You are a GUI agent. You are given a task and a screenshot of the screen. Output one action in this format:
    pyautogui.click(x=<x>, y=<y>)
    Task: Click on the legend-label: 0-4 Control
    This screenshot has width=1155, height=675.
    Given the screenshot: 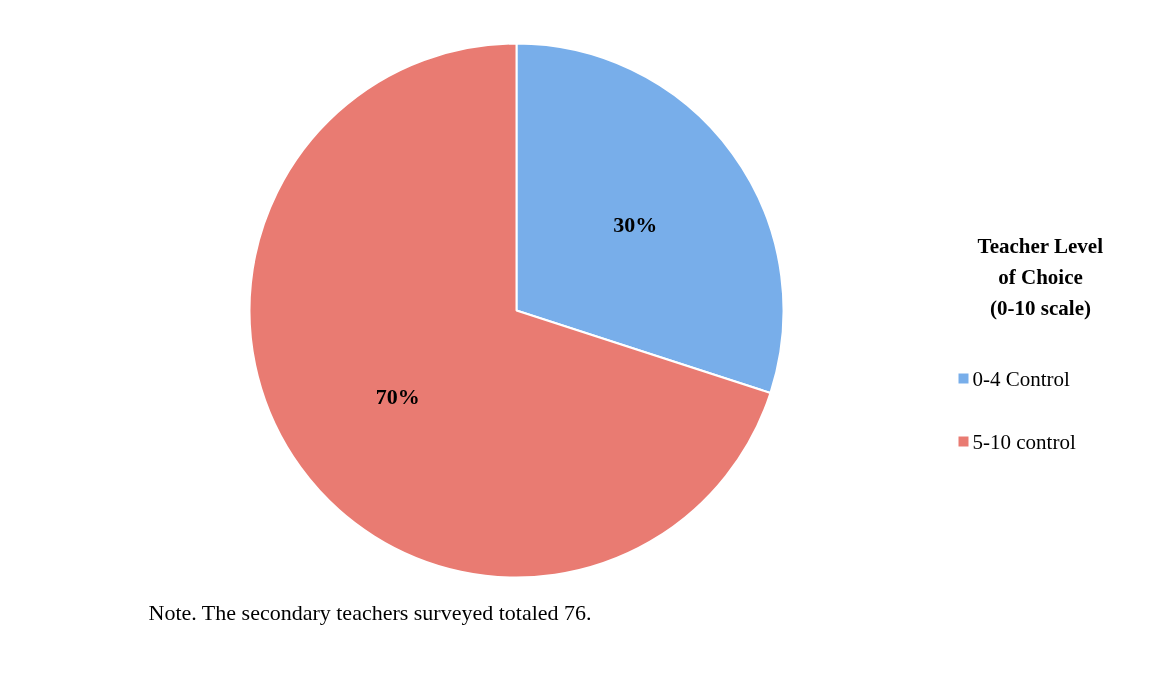 What is the action you would take?
    pyautogui.click(x=1021, y=378)
    